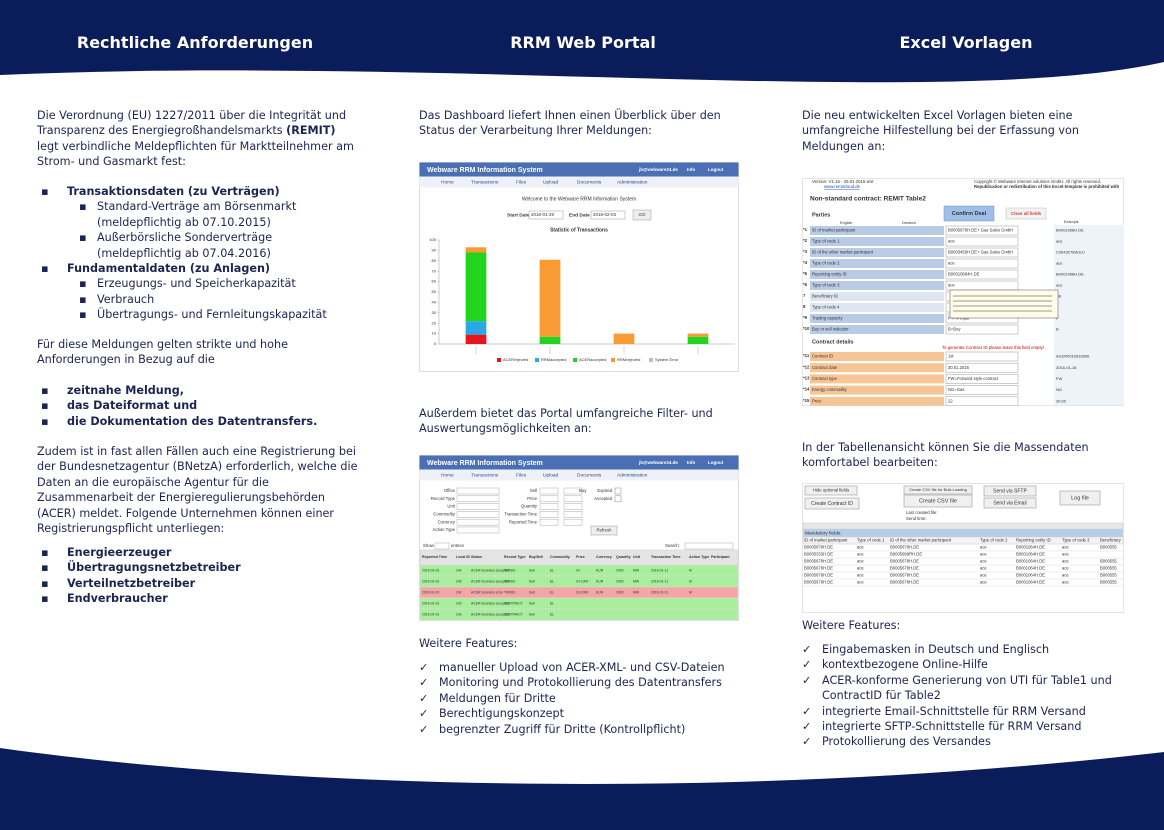 This screenshot has height=830, width=1164. I want to click on nav-item: Upload, so click(551, 182).